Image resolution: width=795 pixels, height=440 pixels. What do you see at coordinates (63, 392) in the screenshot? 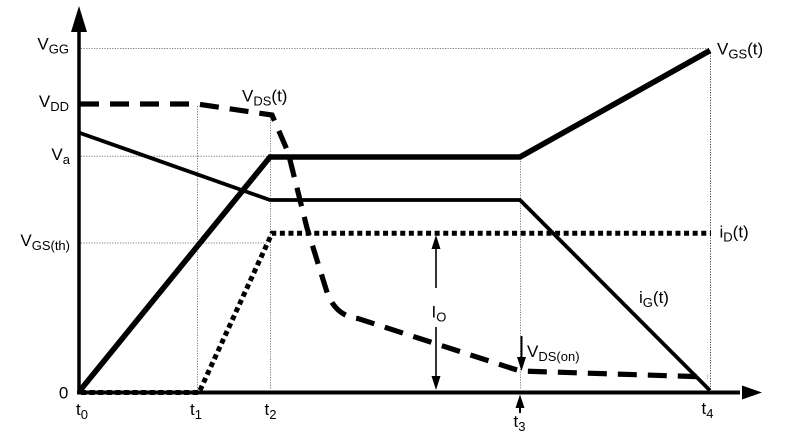
I see `svg-text: 0` at bounding box center [63, 392].